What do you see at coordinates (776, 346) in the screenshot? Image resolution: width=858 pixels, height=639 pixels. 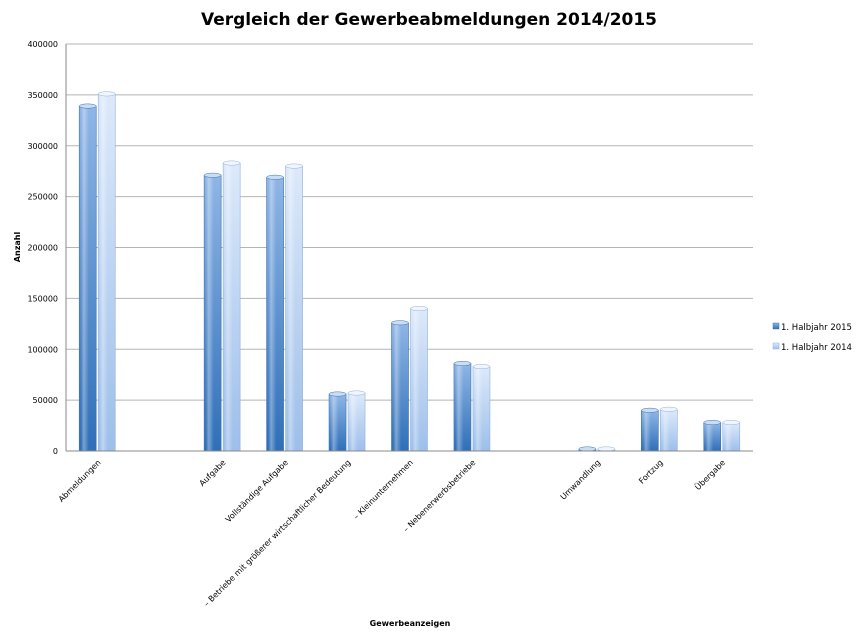 I see `legend-swatch-2014` at bounding box center [776, 346].